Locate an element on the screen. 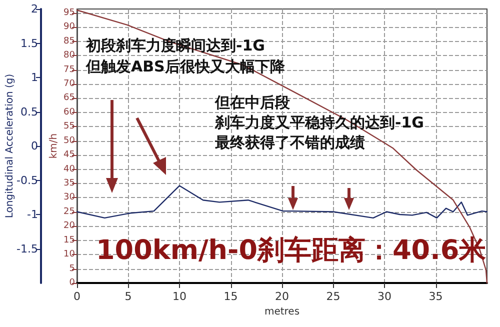  y2-tick-label: 25 is located at coordinates (69, 211).